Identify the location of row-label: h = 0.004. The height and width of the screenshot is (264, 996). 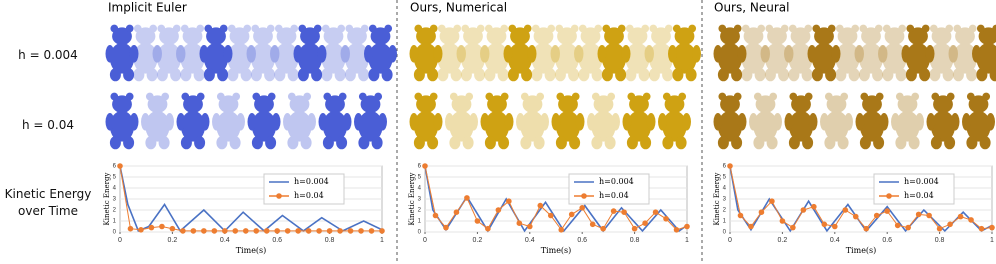
(48, 55).